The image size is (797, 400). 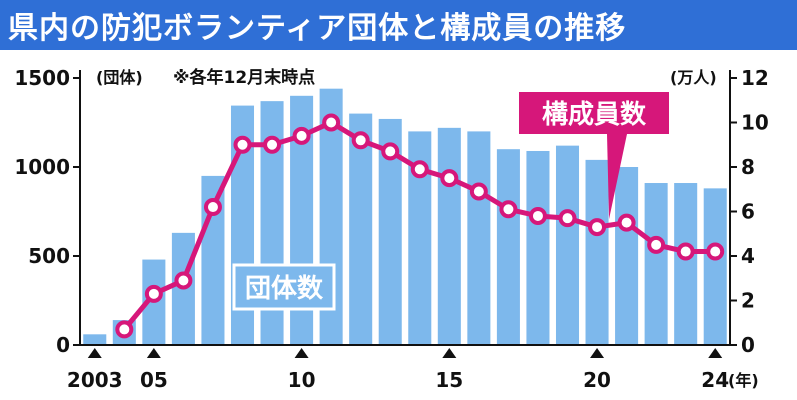 What do you see at coordinates (627, 256) in the screenshot?
I see `bar-2021` at bounding box center [627, 256].